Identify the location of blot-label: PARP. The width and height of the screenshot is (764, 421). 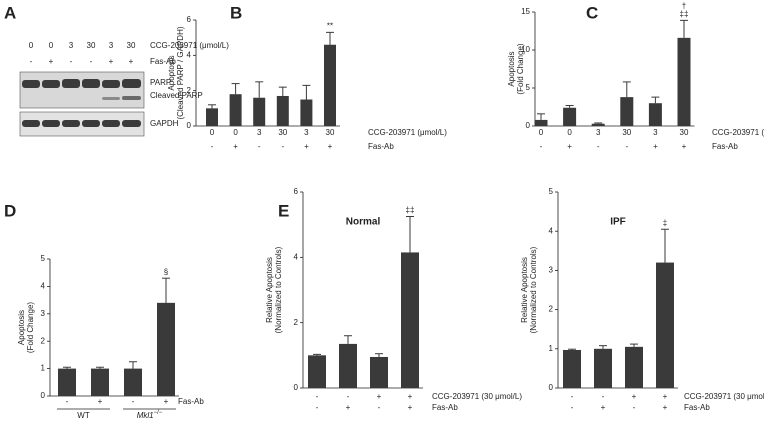
(160, 82).